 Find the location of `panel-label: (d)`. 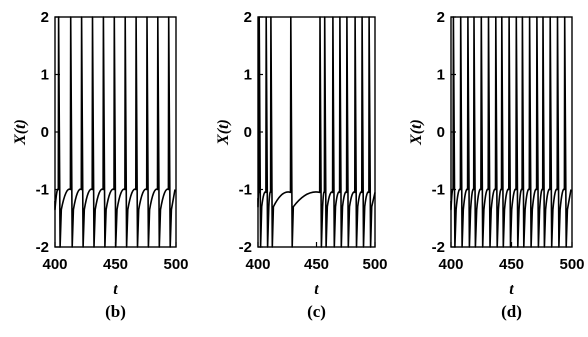

panel-label: (d) is located at coordinates (511, 311).